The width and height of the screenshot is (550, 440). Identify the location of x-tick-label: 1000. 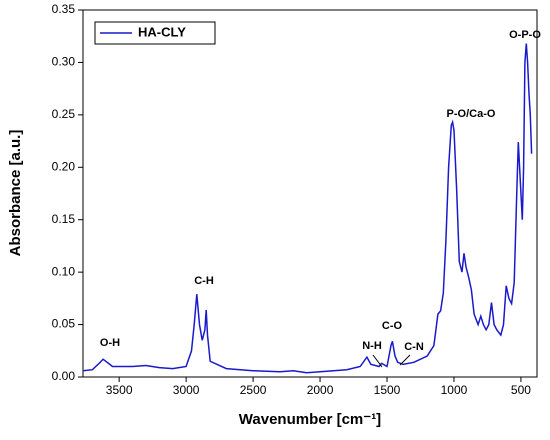
(454, 390).